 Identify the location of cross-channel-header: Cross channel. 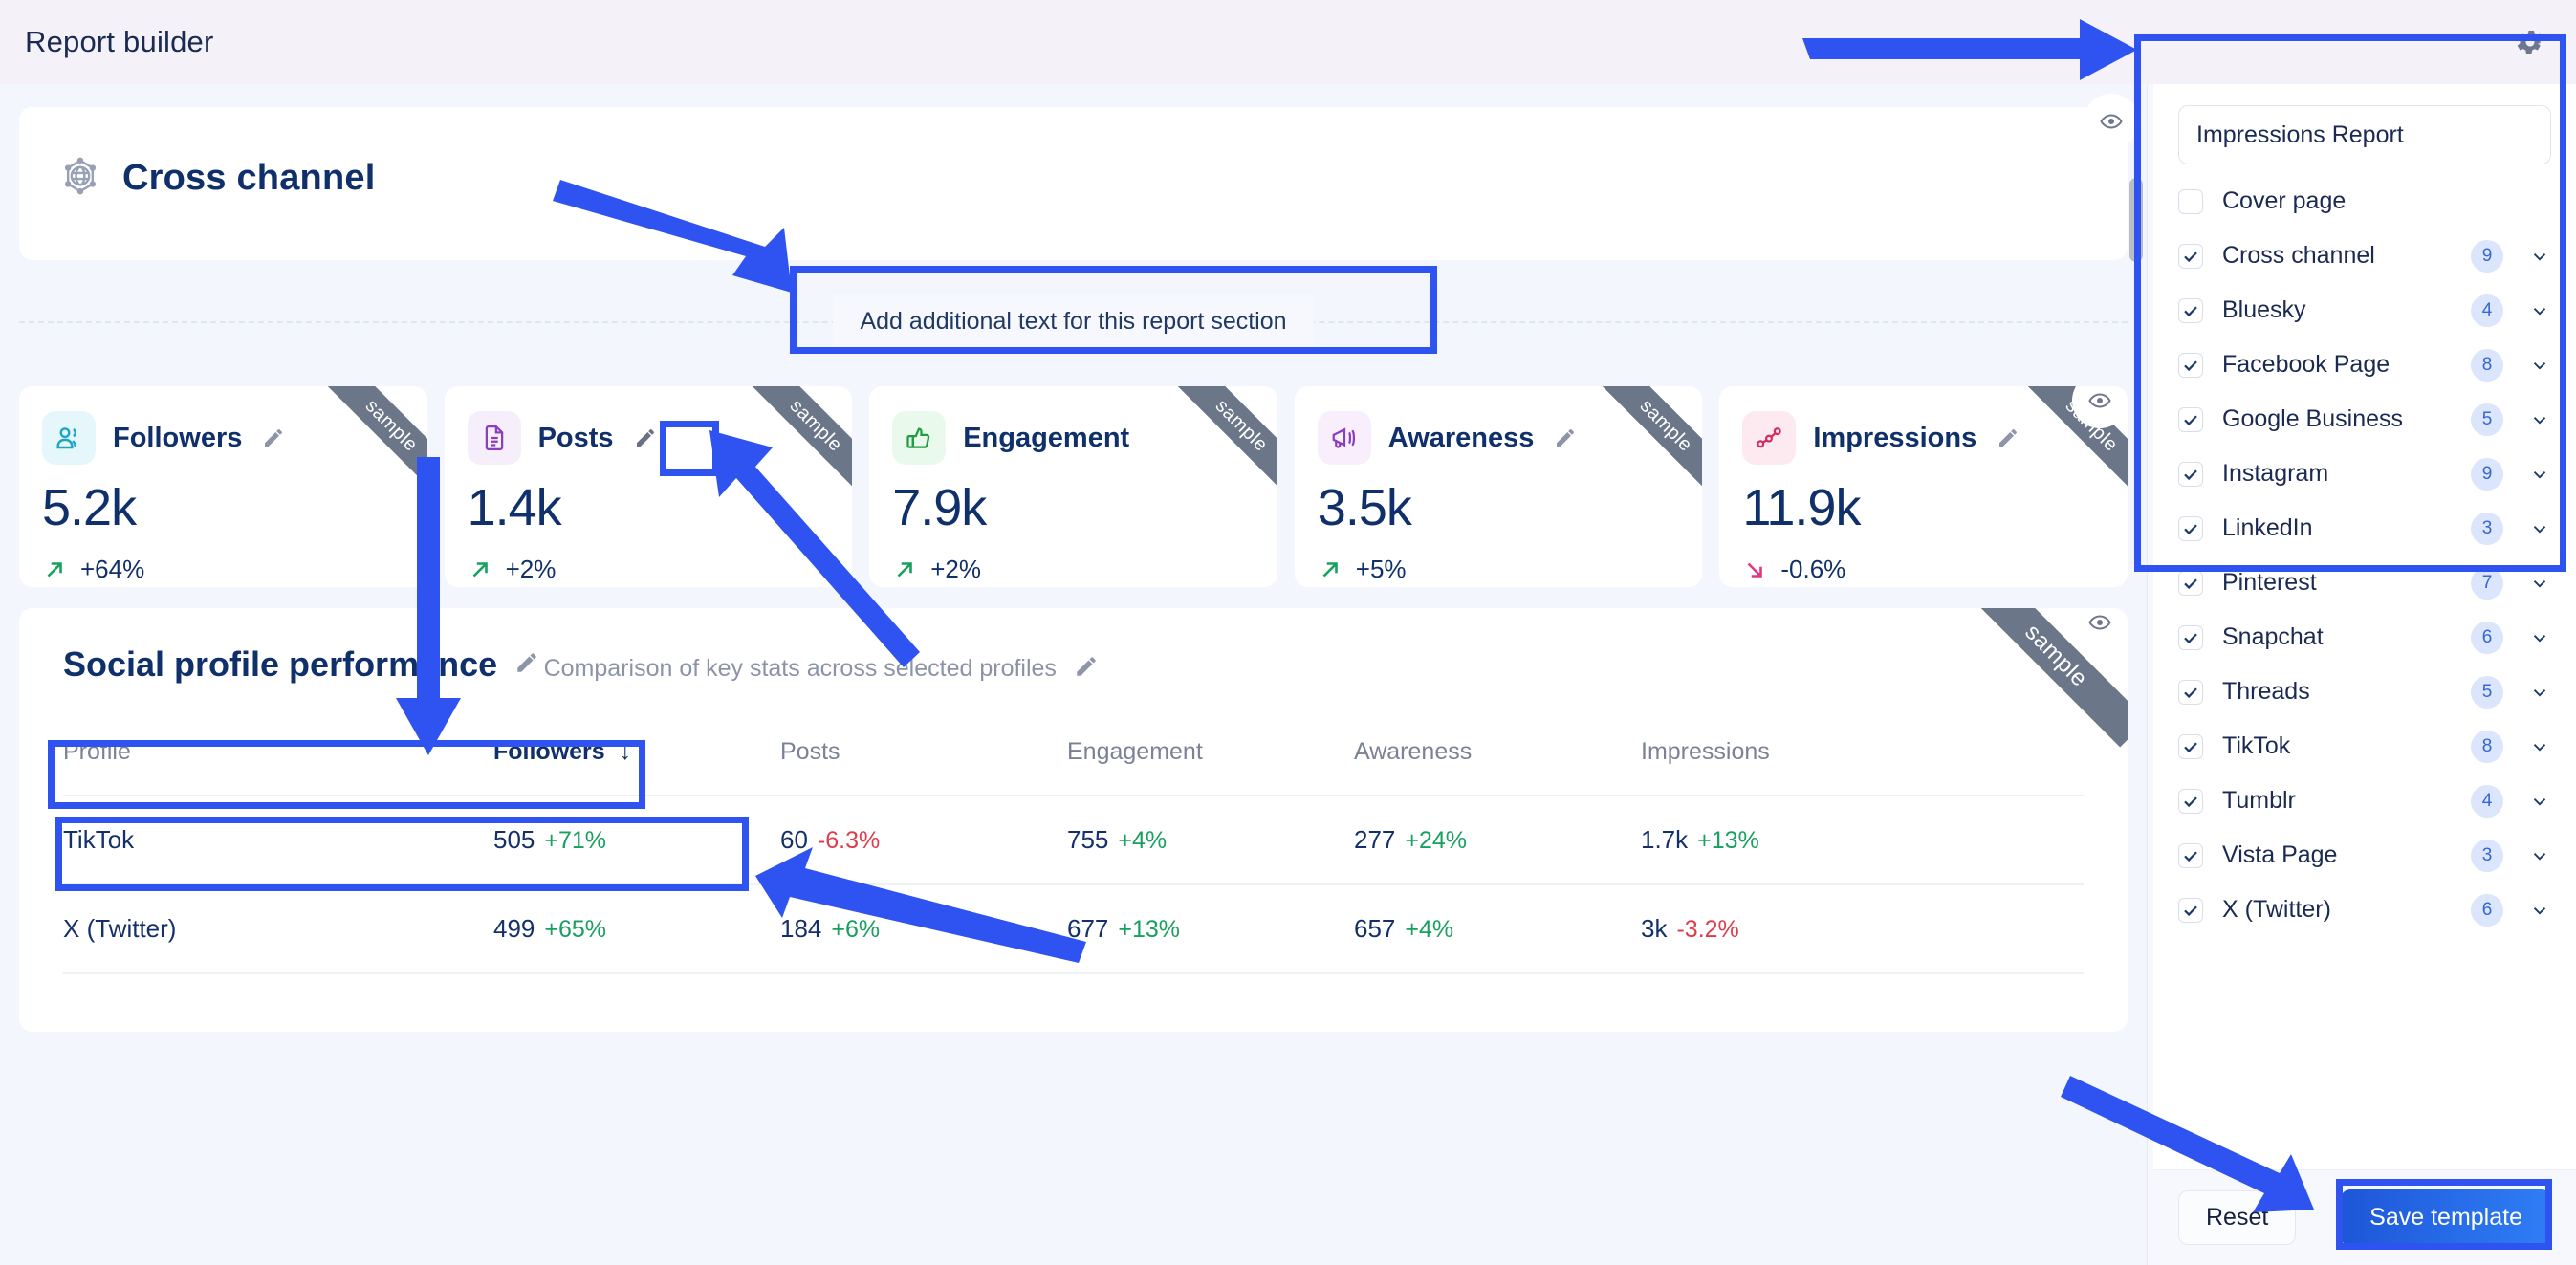
(1073, 154).